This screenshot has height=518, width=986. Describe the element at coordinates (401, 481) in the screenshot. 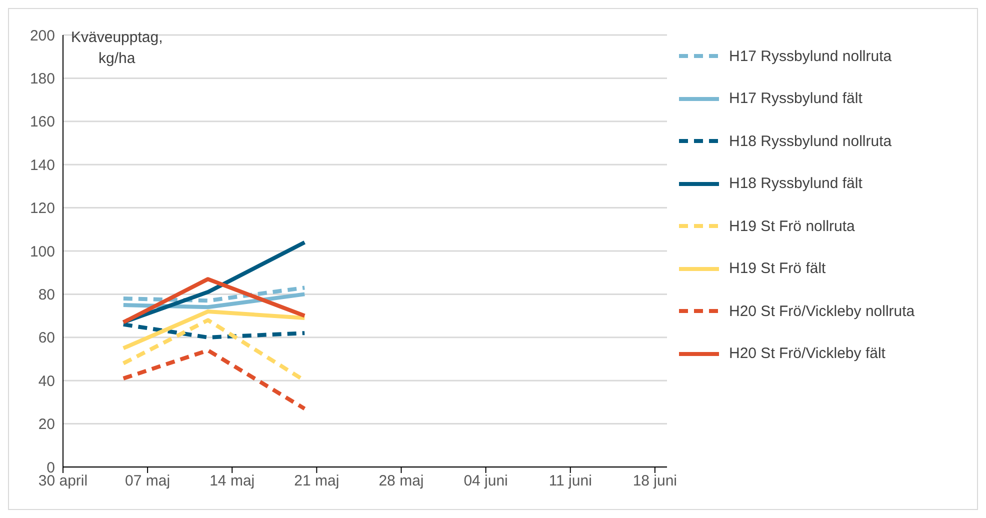

I see `x-tick-label: 28 maj` at that location.